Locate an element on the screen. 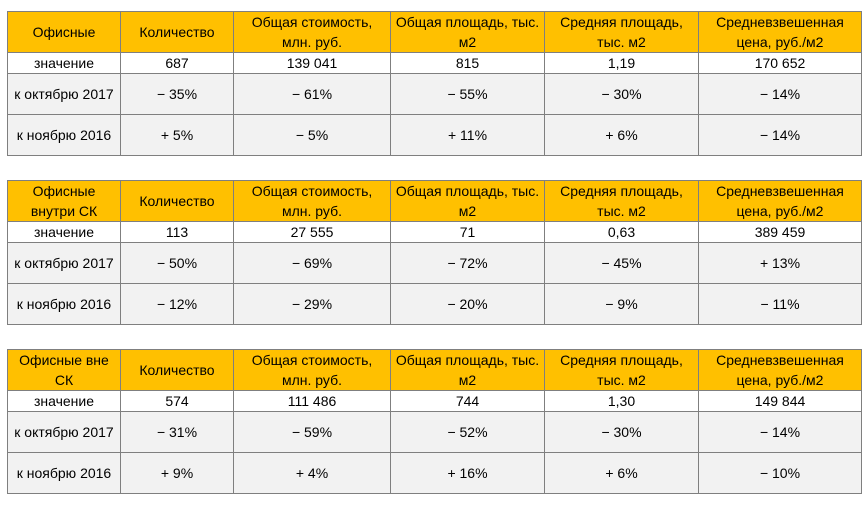 This screenshot has height=511, width=866. table-cell: 815 is located at coordinates (467, 63).